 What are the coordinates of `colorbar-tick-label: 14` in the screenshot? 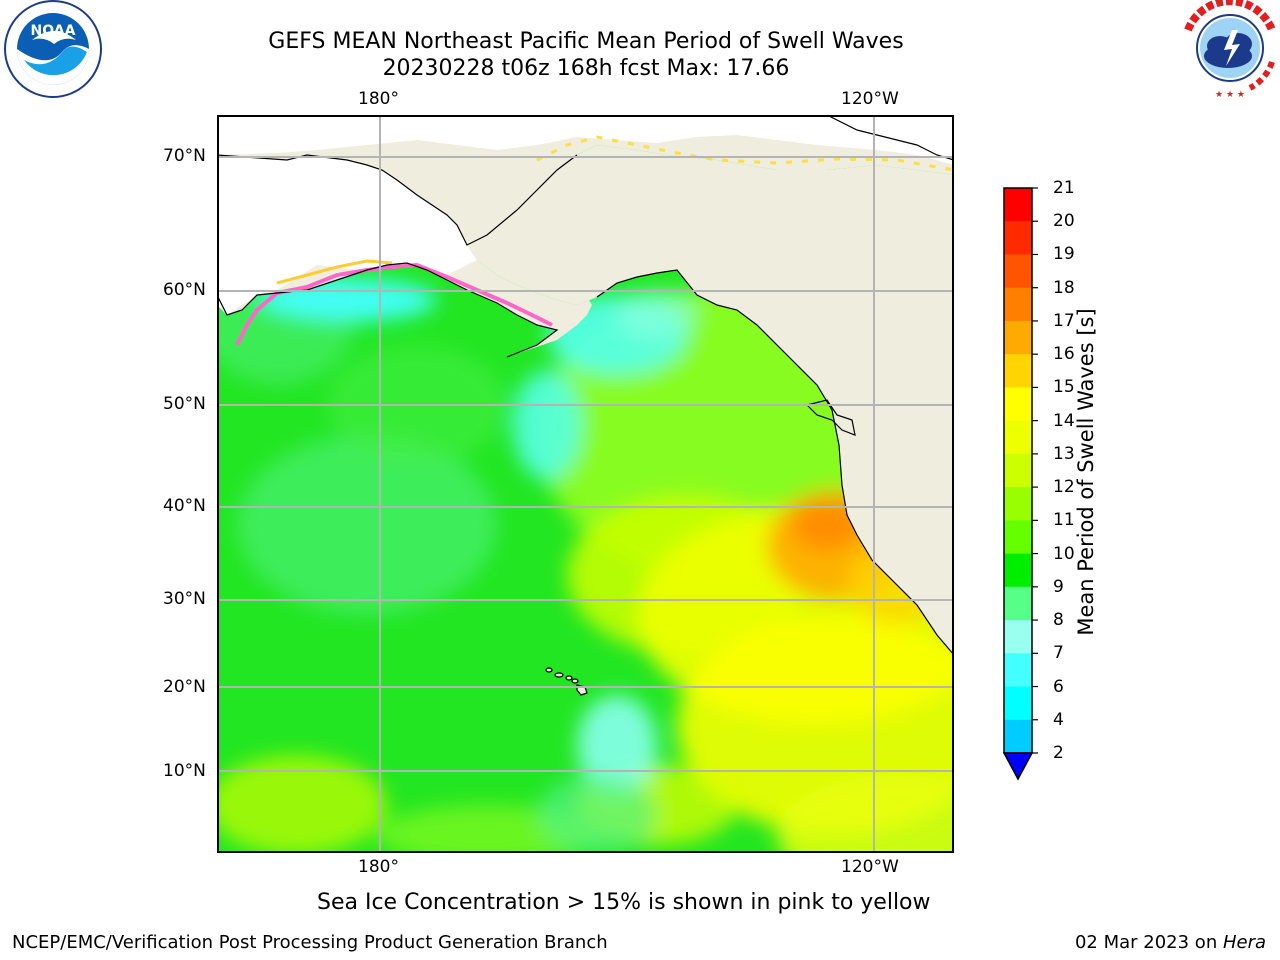 It's located at (1064, 421).